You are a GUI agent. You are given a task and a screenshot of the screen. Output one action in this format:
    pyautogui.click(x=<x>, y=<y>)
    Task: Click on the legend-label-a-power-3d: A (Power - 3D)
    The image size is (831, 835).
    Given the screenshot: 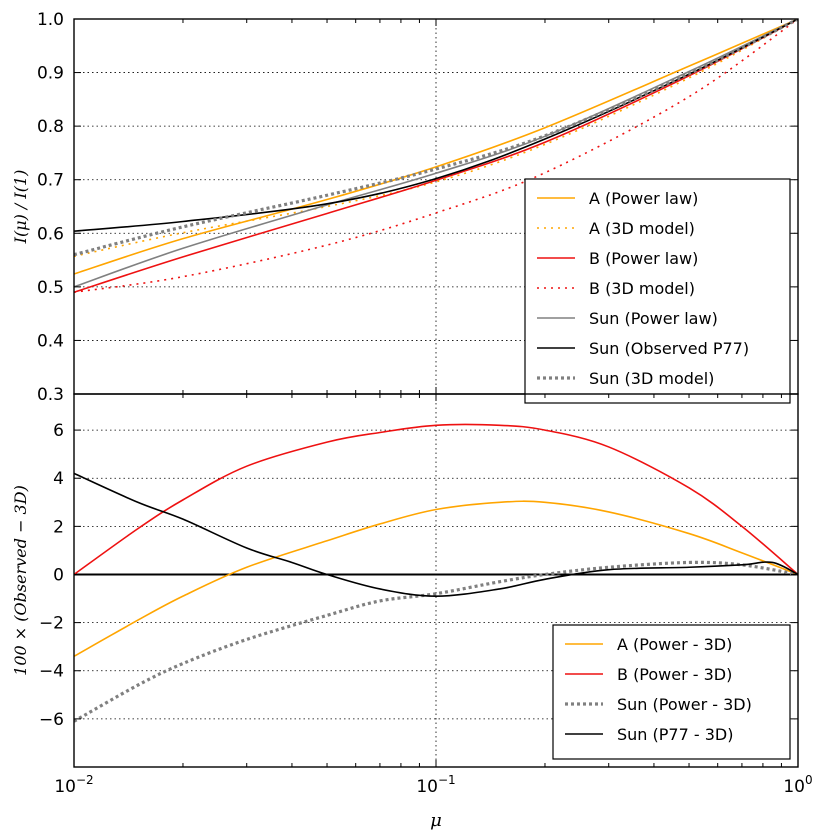 What is the action you would take?
    pyautogui.click(x=674, y=644)
    